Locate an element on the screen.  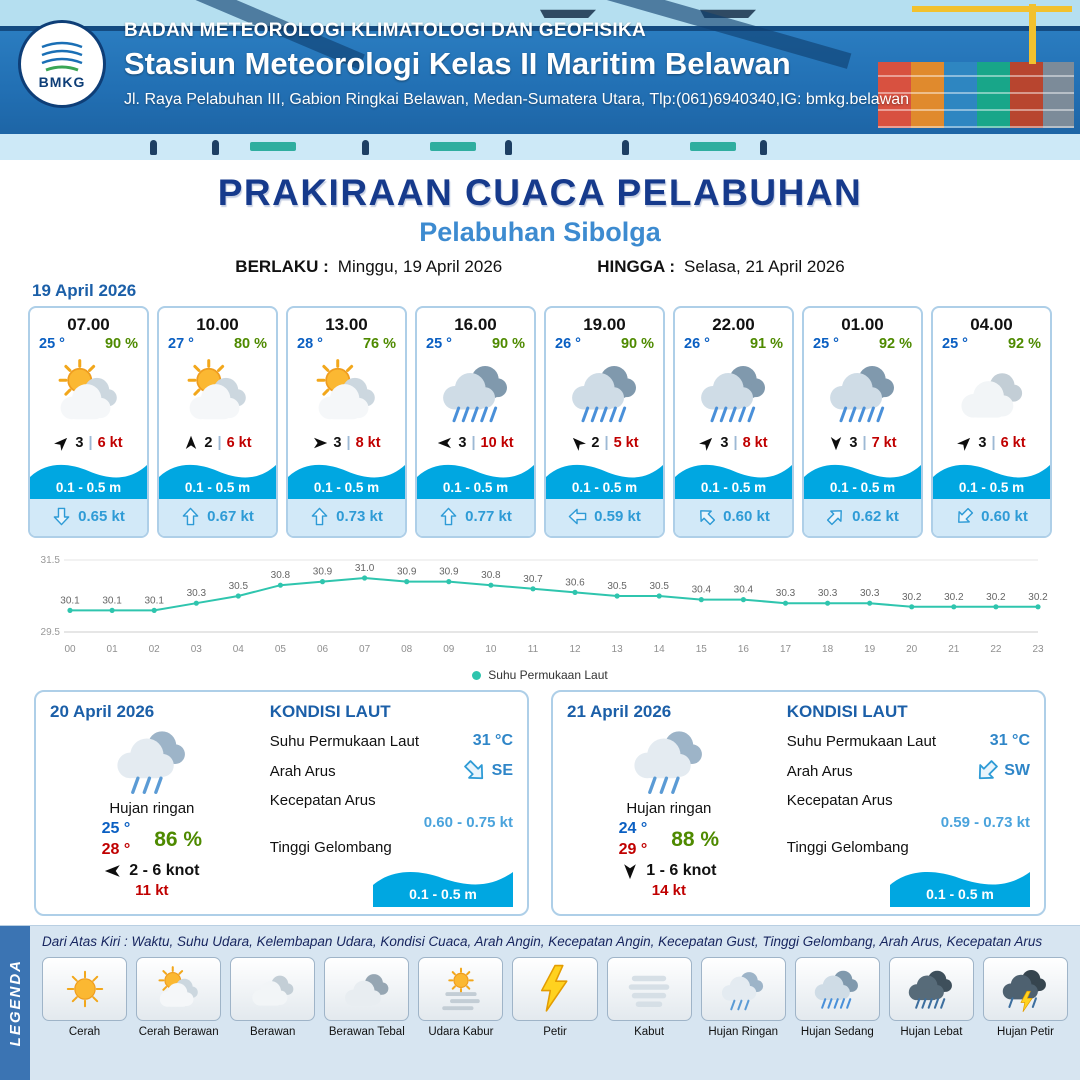
svg-text: 15 is located at coordinates (702, 649).